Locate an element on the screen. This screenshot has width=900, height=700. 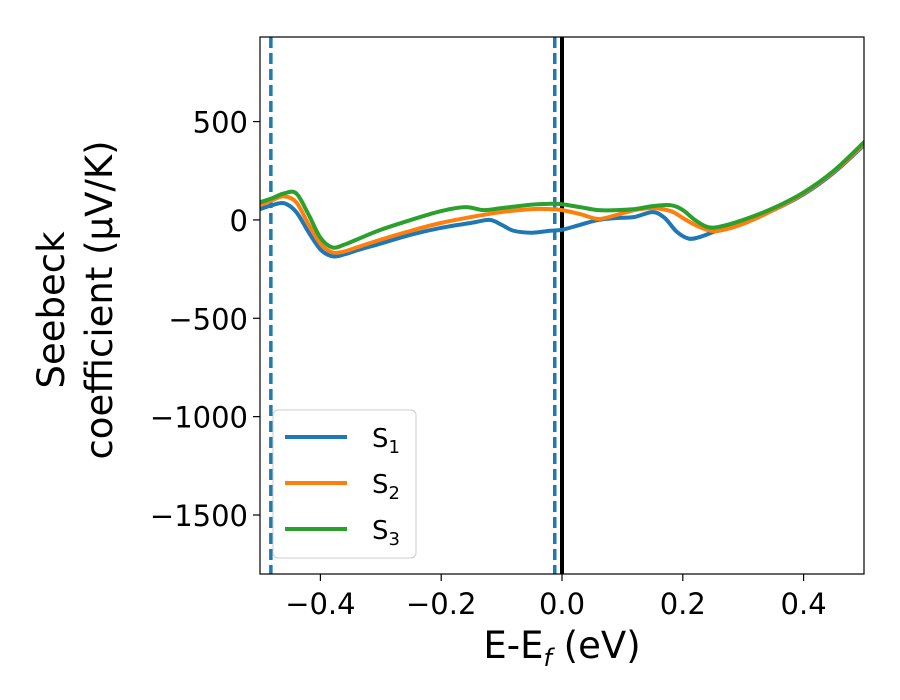
legend-label-s3: S3 is located at coordinates (386, 533).